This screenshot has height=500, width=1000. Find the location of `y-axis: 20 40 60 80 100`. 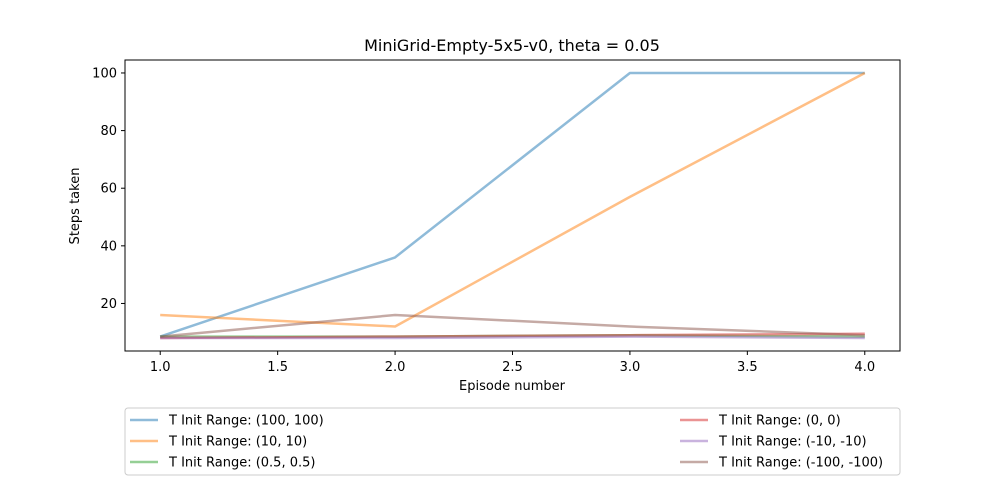

y-axis: 20 40 60 80 100 is located at coordinates (108, 189).